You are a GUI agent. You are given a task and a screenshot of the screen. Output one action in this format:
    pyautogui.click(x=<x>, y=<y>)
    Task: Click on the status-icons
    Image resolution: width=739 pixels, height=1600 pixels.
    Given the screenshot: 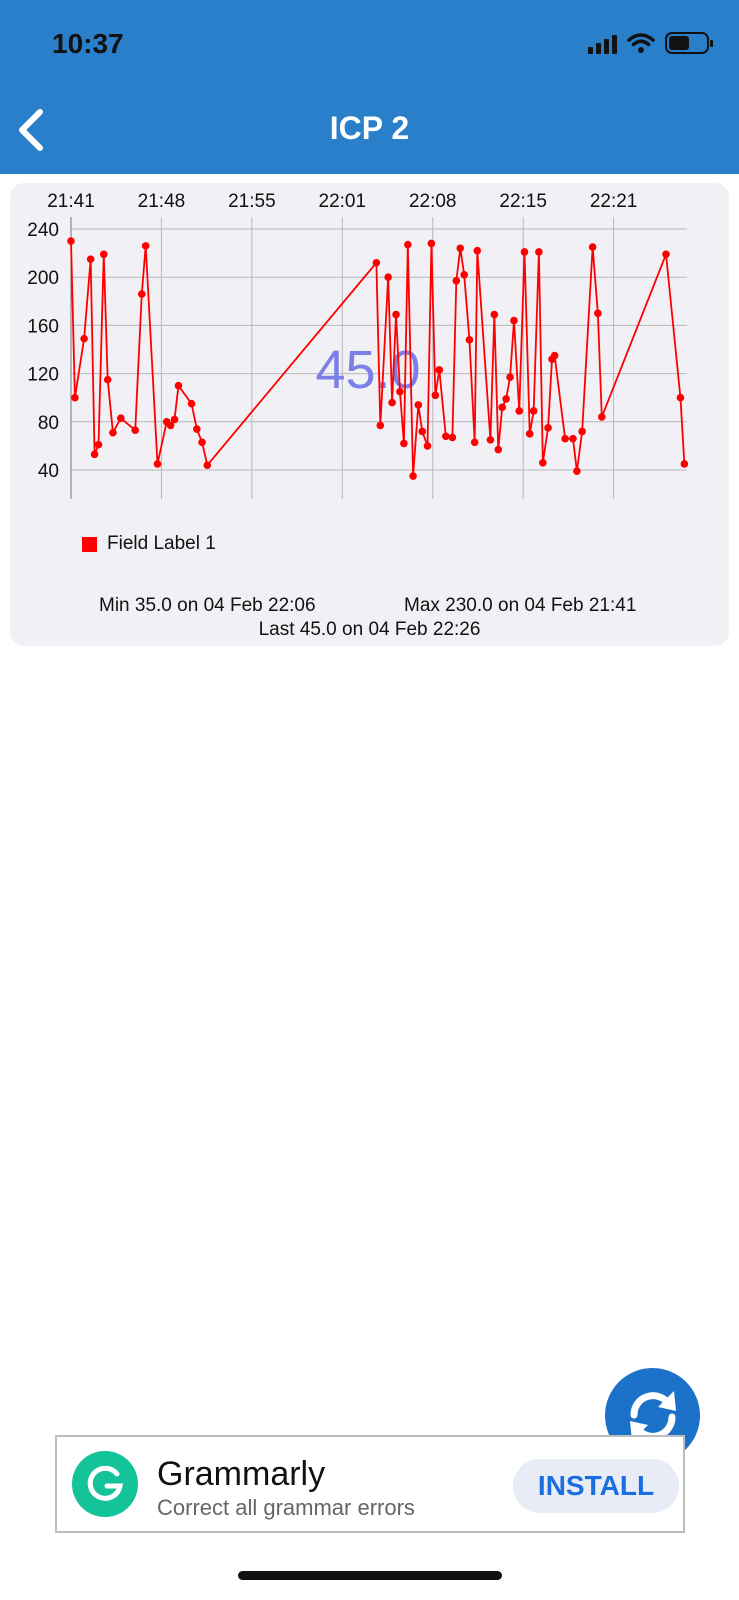 What is the action you would take?
    pyautogui.click(x=650, y=43)
    